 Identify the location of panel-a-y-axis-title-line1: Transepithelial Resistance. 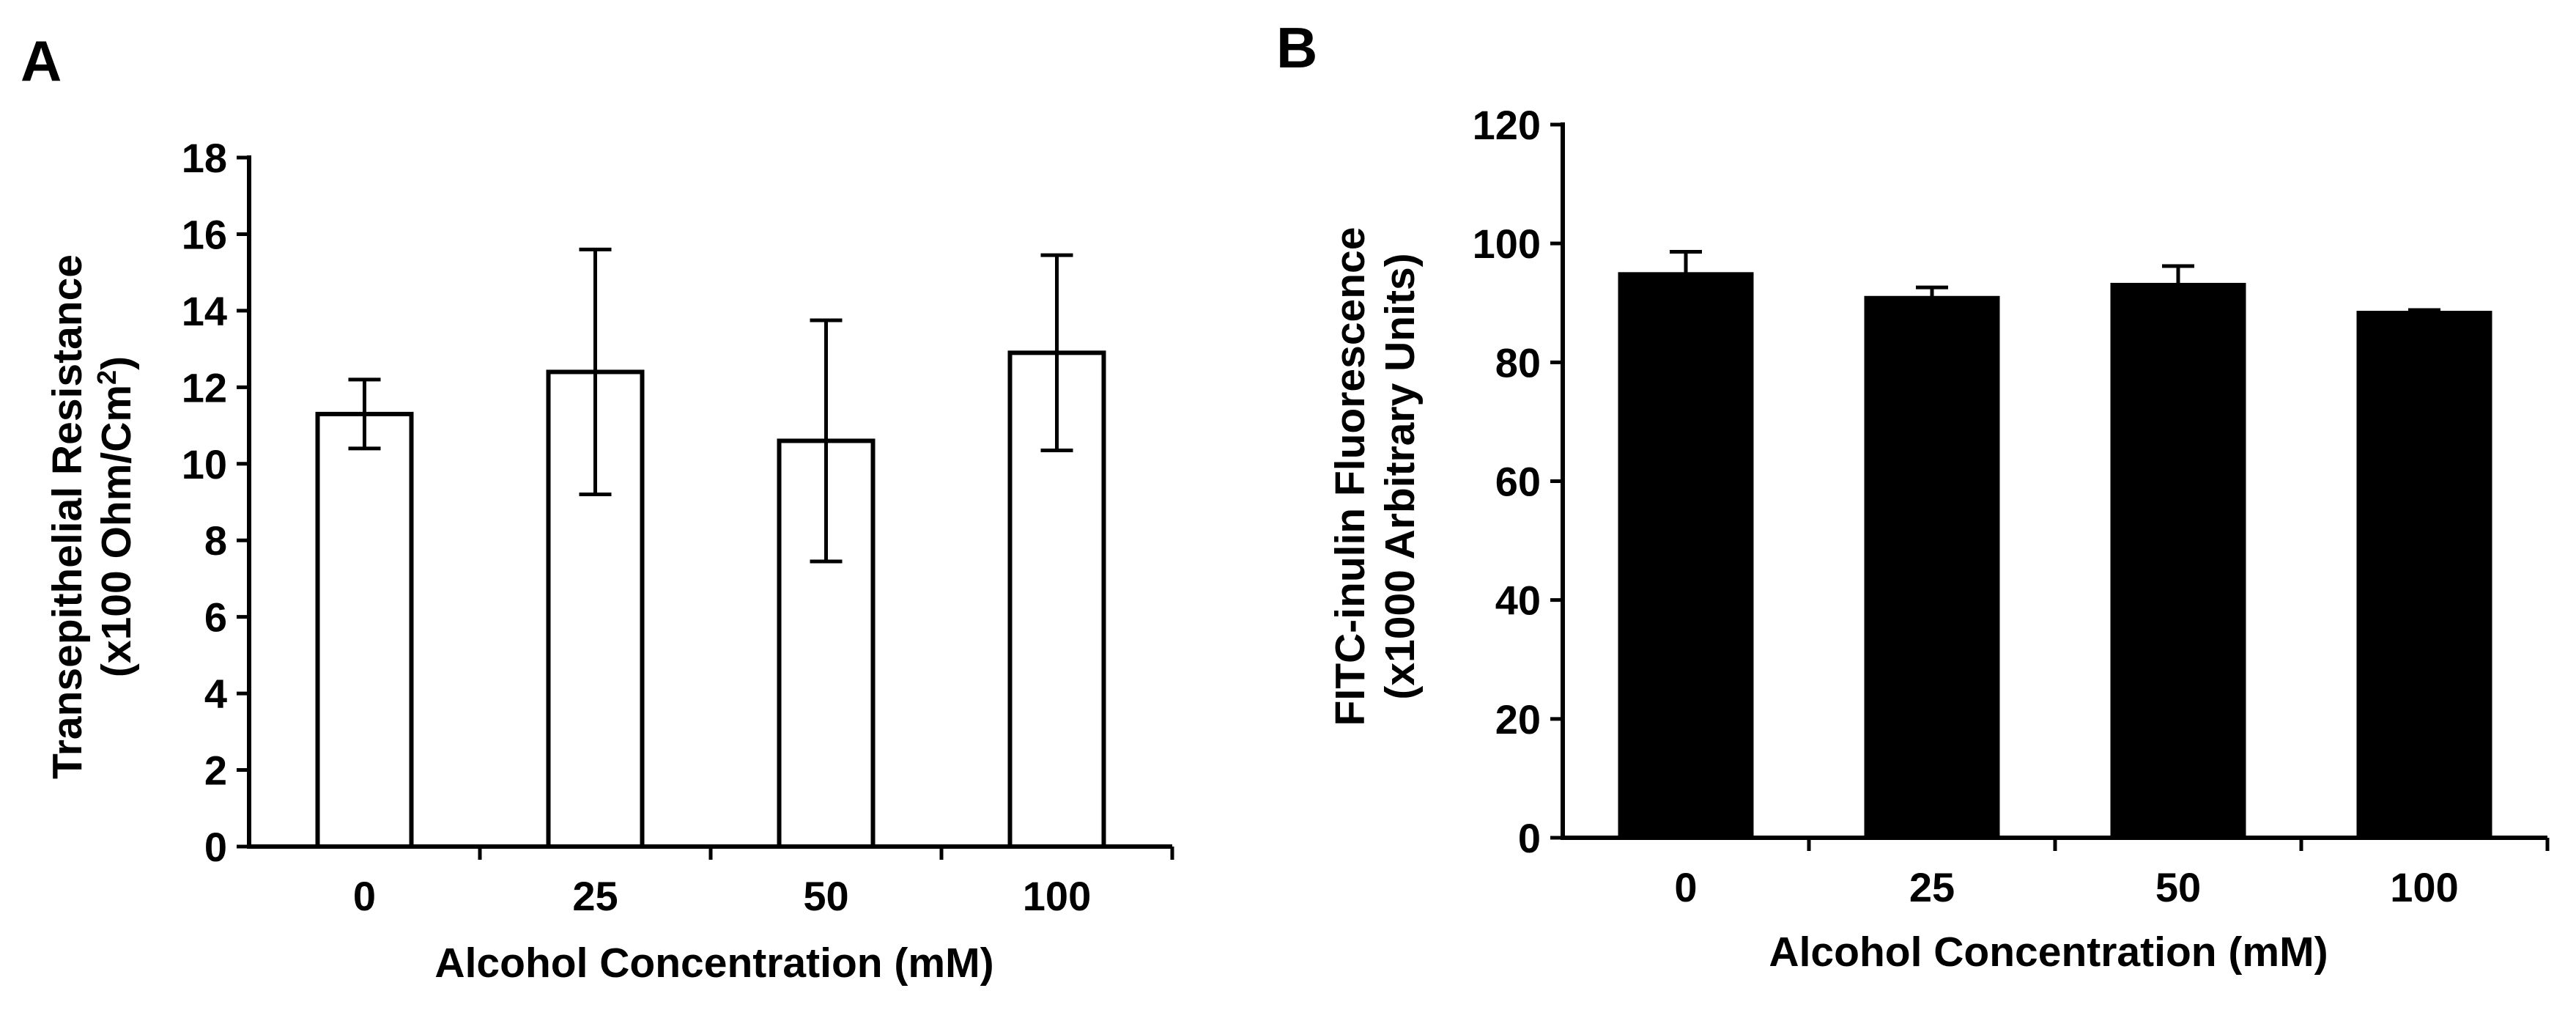
(67, 516).